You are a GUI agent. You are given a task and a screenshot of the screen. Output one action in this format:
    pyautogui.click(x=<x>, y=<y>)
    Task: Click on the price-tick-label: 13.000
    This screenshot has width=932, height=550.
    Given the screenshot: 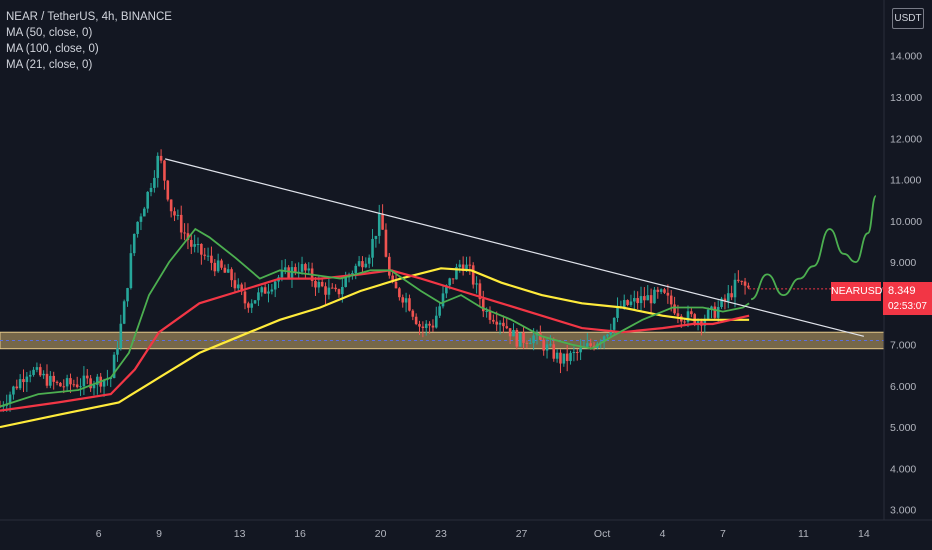 What is the action you would take?
    pyautogui.click(x=906, y=98)
    